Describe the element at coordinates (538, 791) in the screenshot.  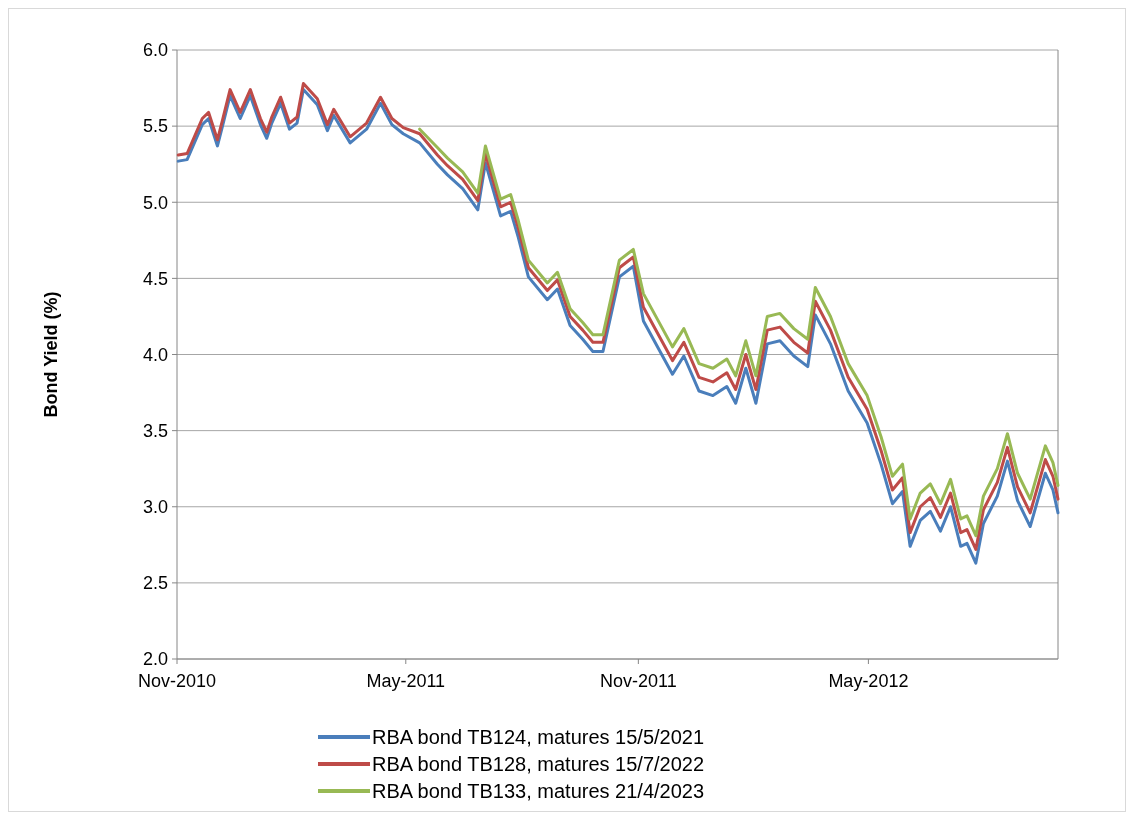
I see `legend-label: RBA bond TB133, matures 21/4/2023` at that location.